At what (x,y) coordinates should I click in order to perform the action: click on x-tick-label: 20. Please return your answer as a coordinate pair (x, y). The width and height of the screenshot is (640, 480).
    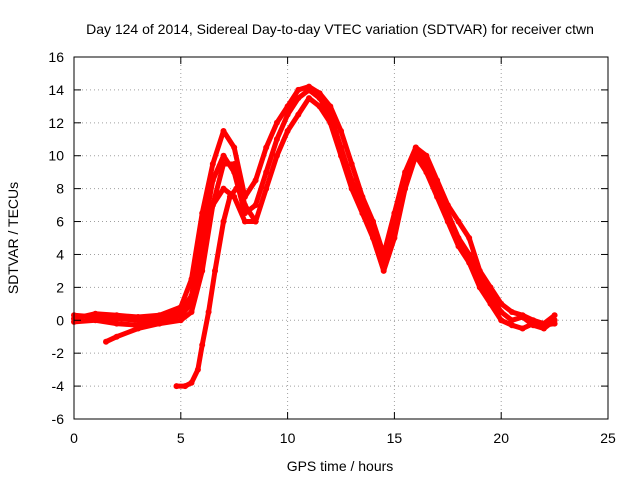
    Looking at the image, I should click on (501, 438).